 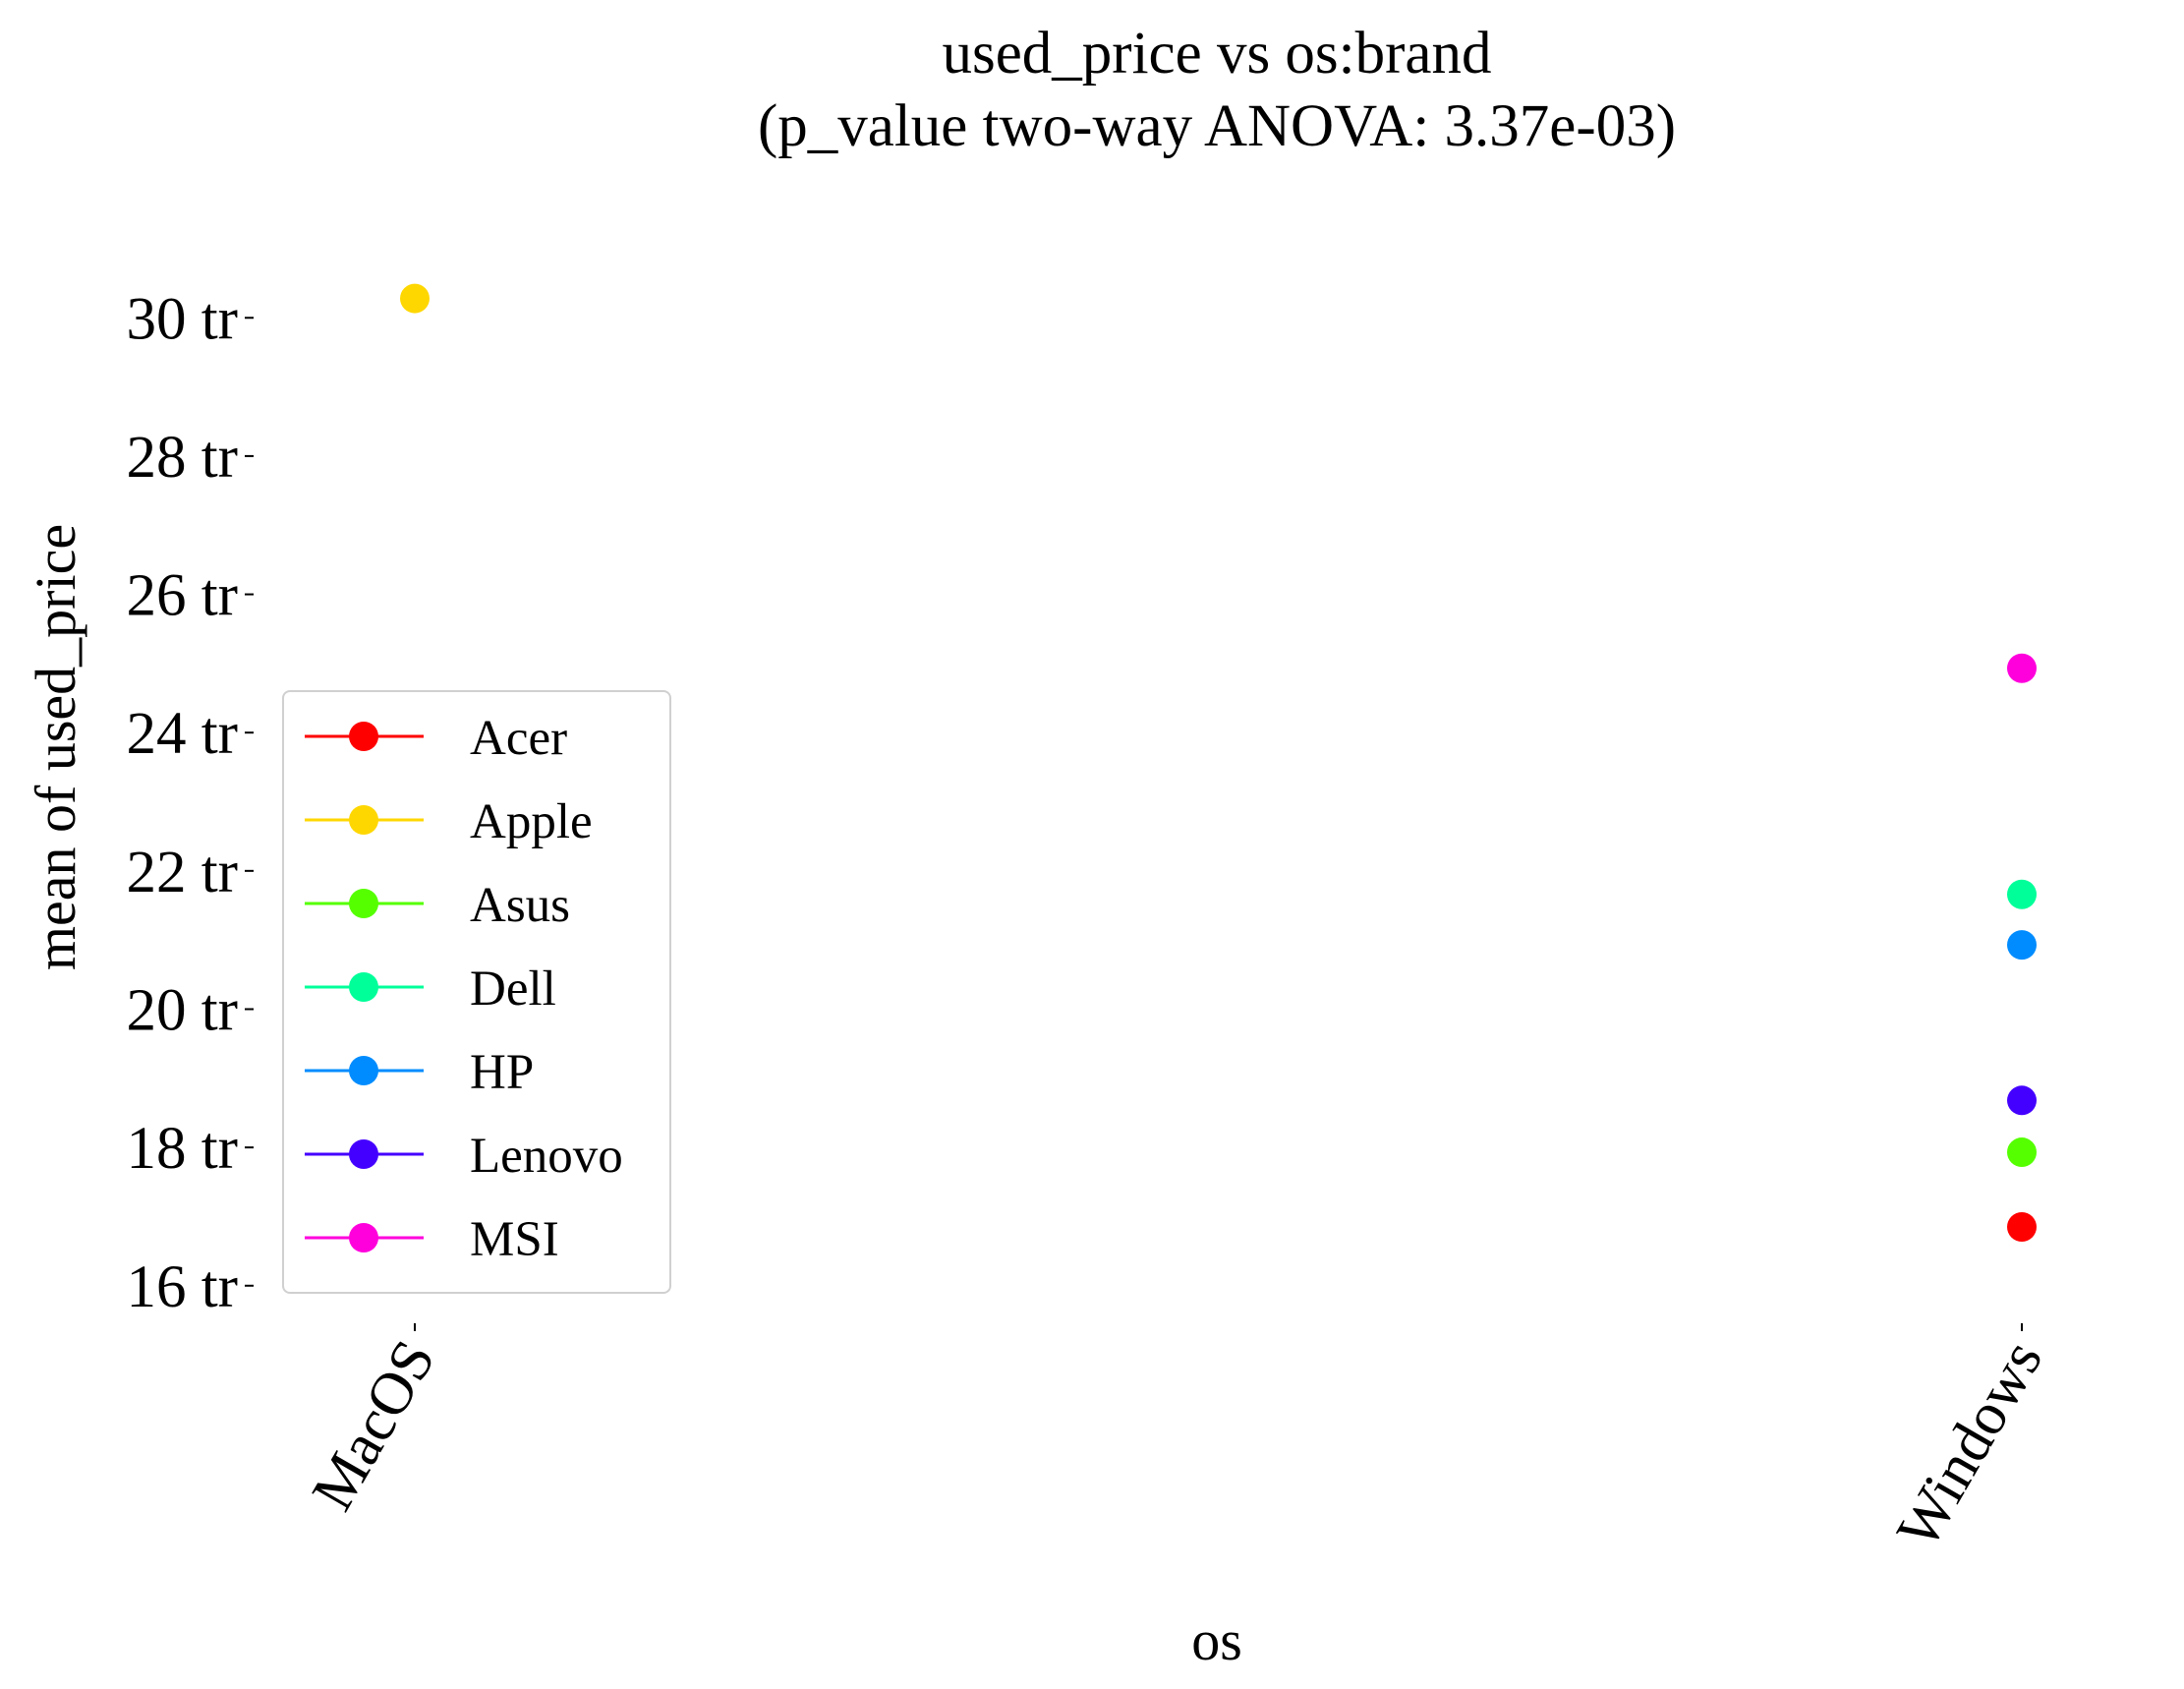 I want to click on legend-box, so click(x=476, y=992).